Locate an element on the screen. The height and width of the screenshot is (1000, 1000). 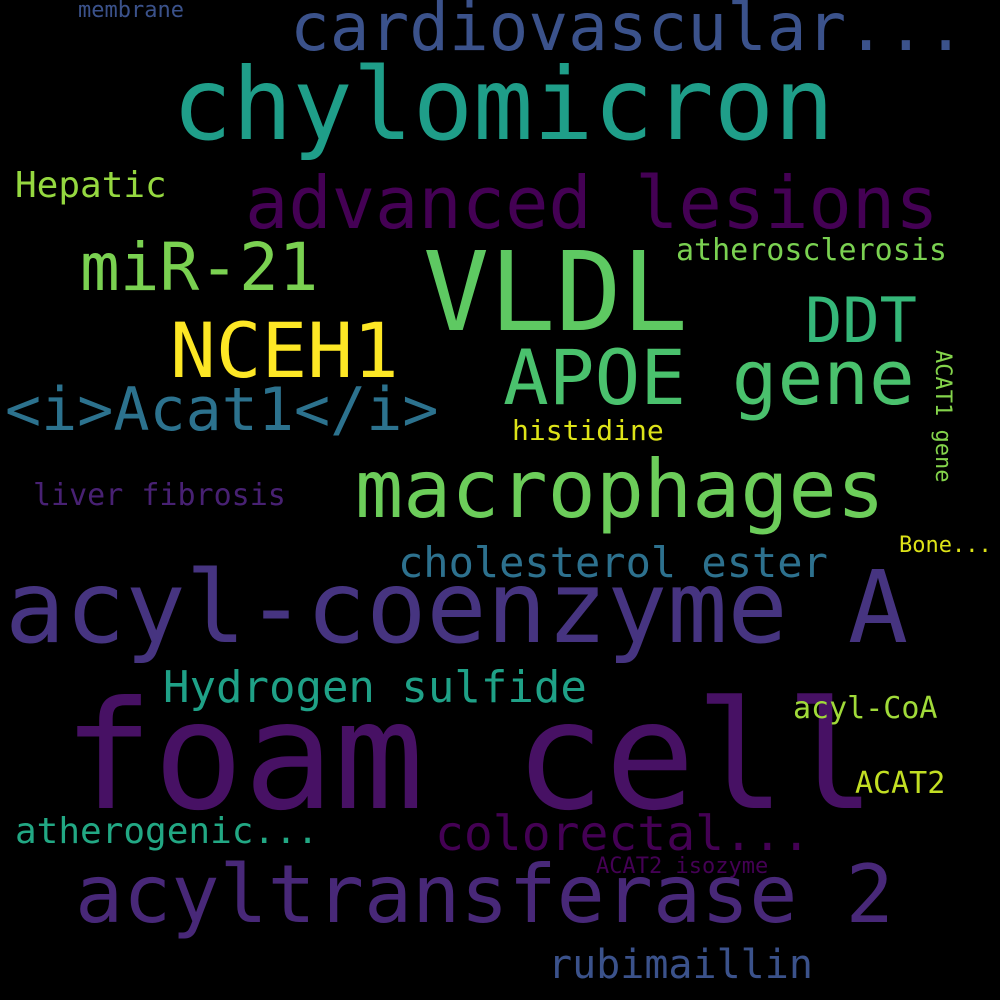
word-foam-cell: foam cell is located at coordinates (469, 757).